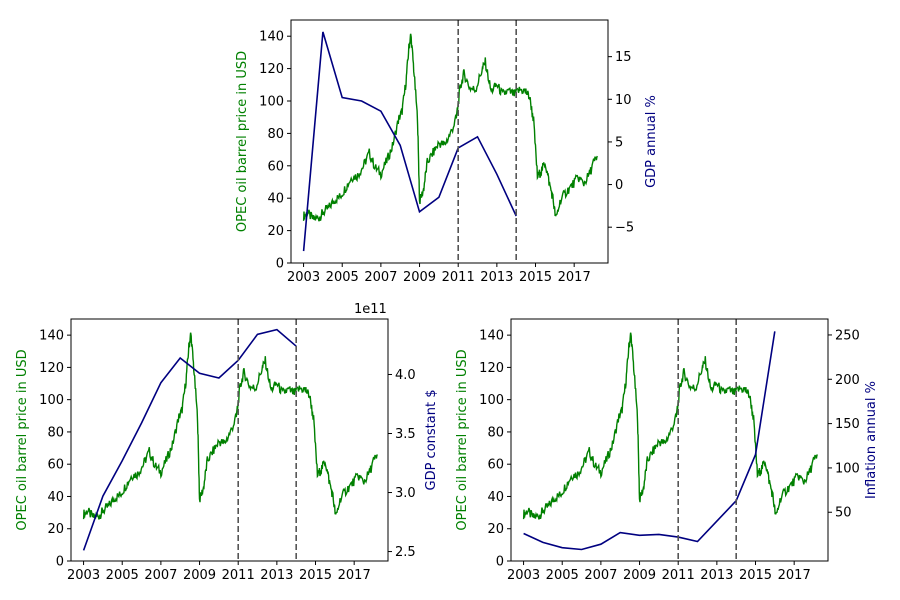 This screenshot has width=900, height=600. What do you see at coordinates (847, 468) in the screenshot?
I see `right-y-tick-label: 100` at bounding box center [847, 468].